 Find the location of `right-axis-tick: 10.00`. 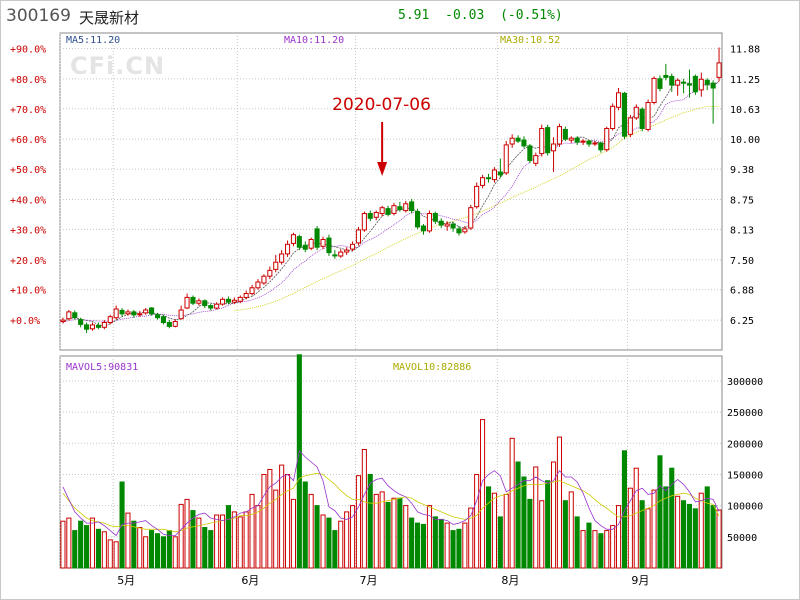

right-axis-tick: 10.00 is located at coordinates (745, 140).